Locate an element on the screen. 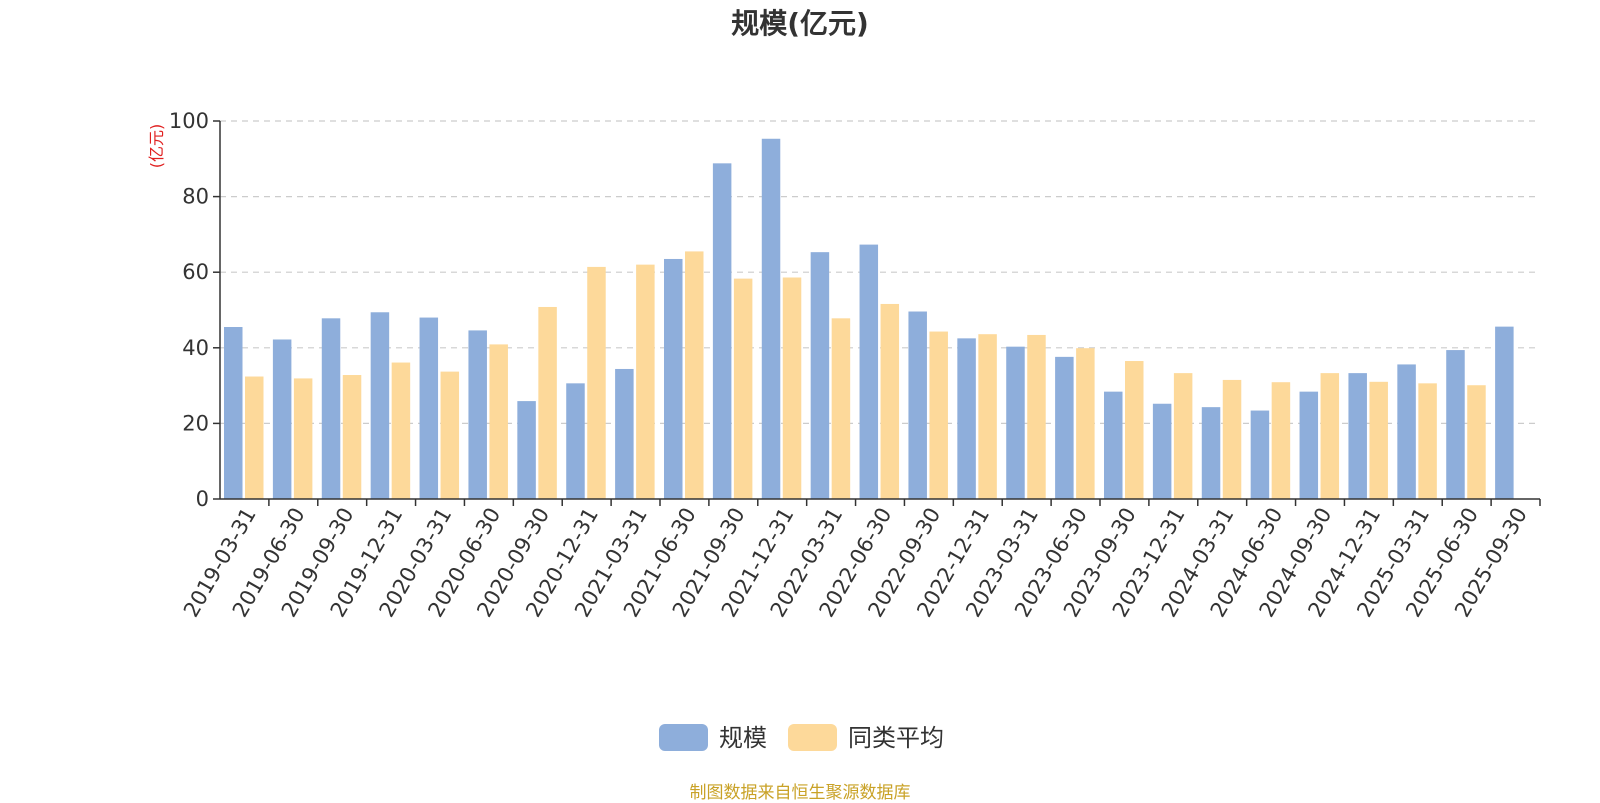 This screenshot has height=803, width=1600. y-tick-label: 100 is located at coordinates (189, 121).